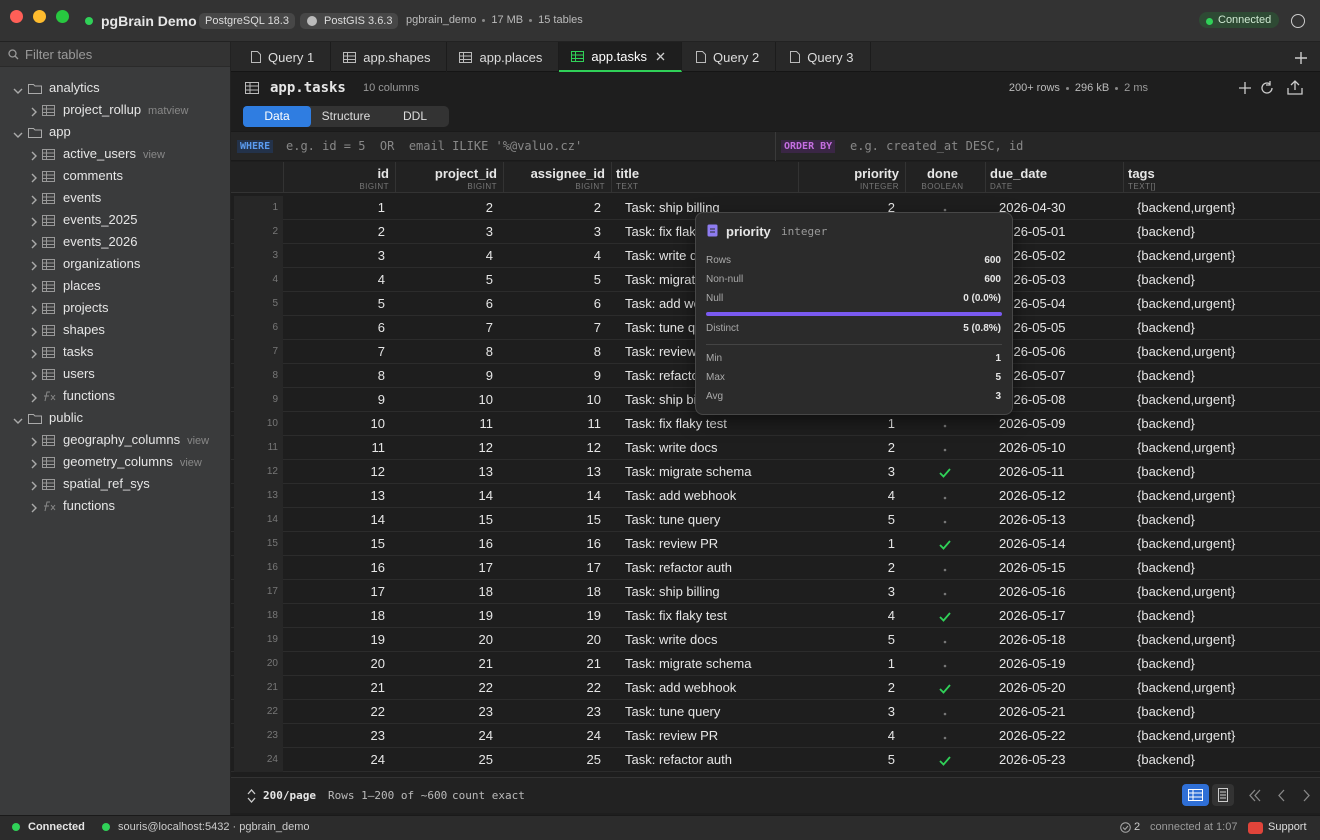  Describe the element at coordinates (854, 314) in the screenshot. I see `non-null-bar` at that location.